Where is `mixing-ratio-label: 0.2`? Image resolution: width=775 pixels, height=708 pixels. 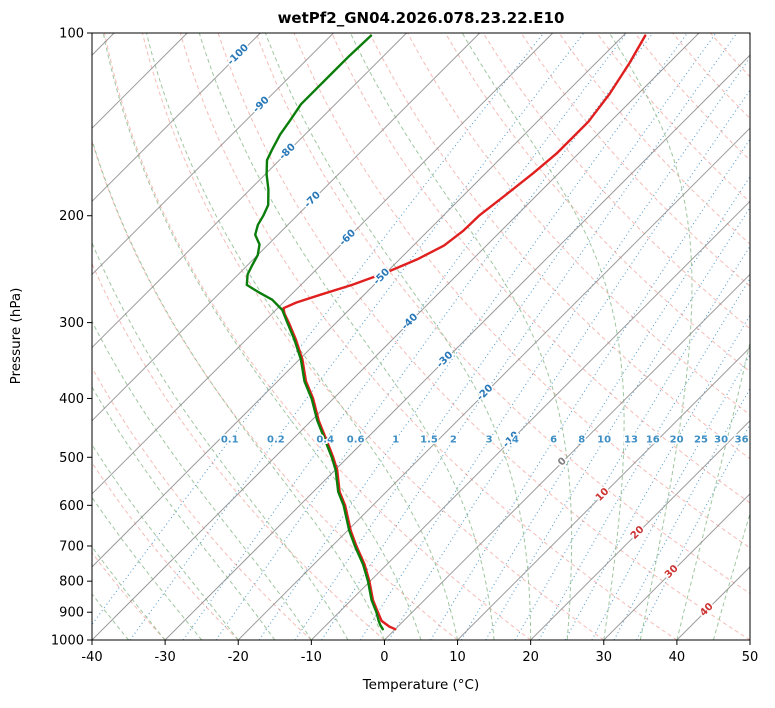 mixing-ratio-label: 0.2 is located at coordinates (276, 440).